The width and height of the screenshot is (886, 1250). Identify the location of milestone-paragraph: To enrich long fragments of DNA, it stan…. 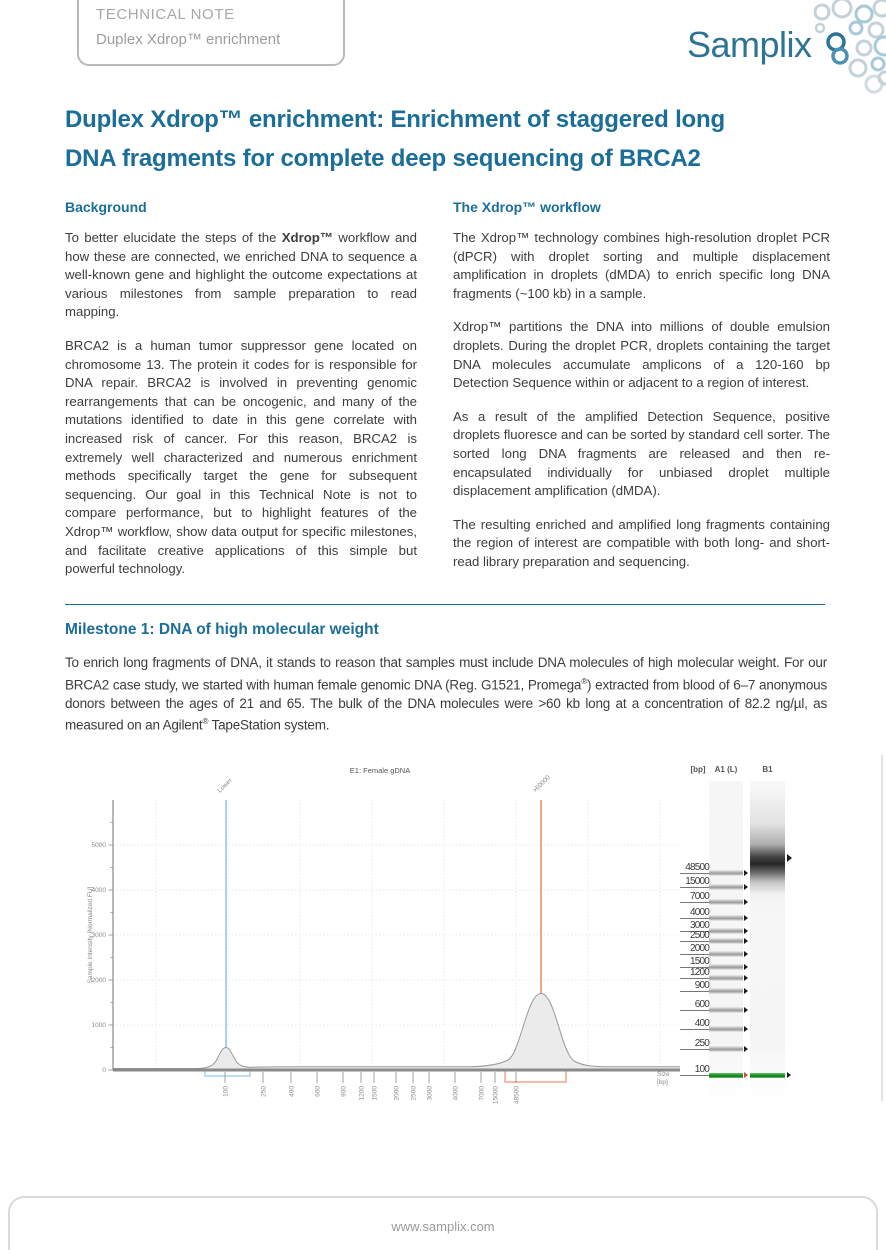
(446, 694).